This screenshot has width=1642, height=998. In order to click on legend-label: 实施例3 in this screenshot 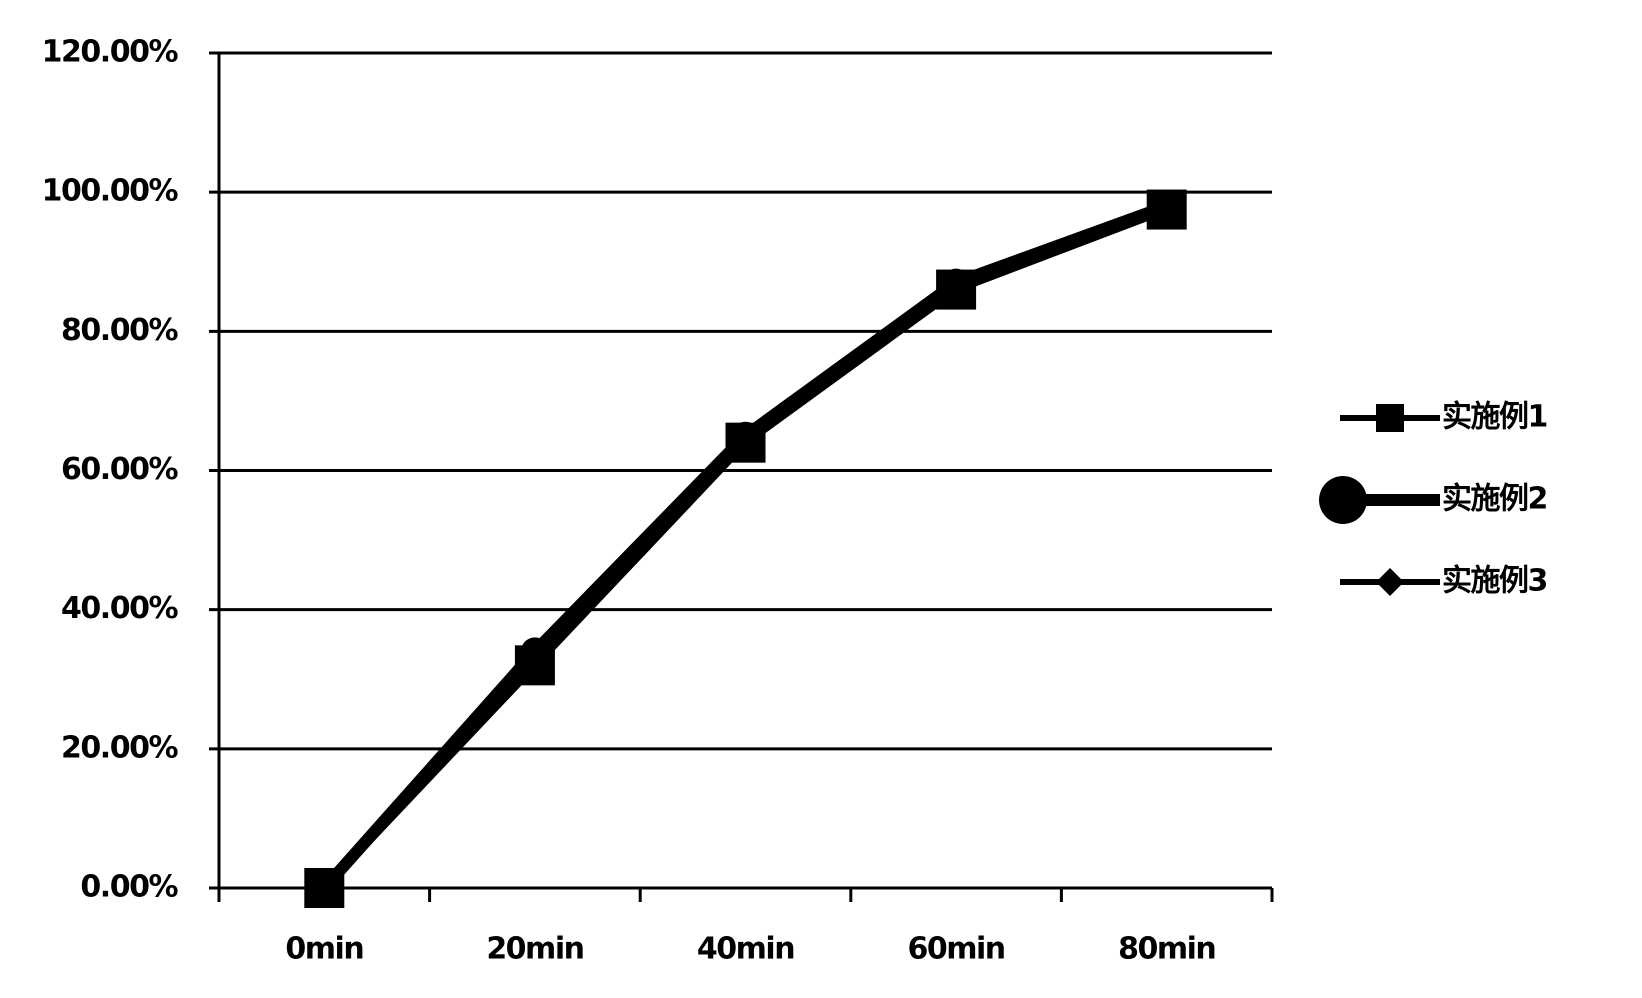, I will do `click(1494, 581)`.